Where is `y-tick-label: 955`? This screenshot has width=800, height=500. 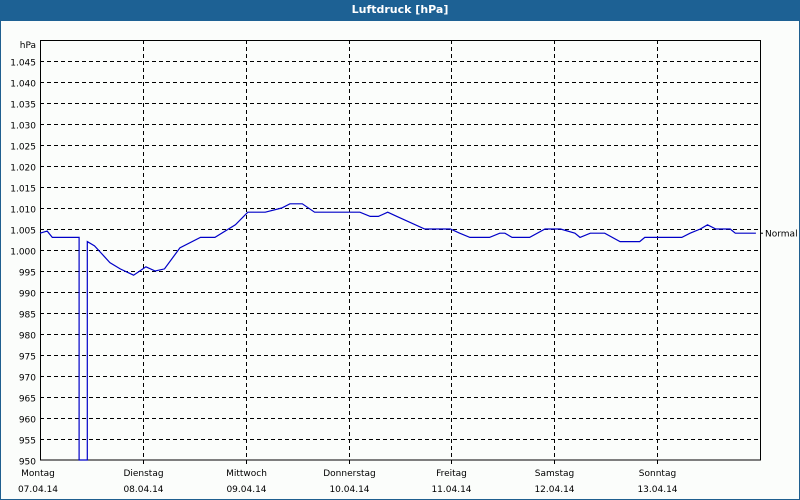 y-tick-label: 955 is located at coordinates (27, 442).